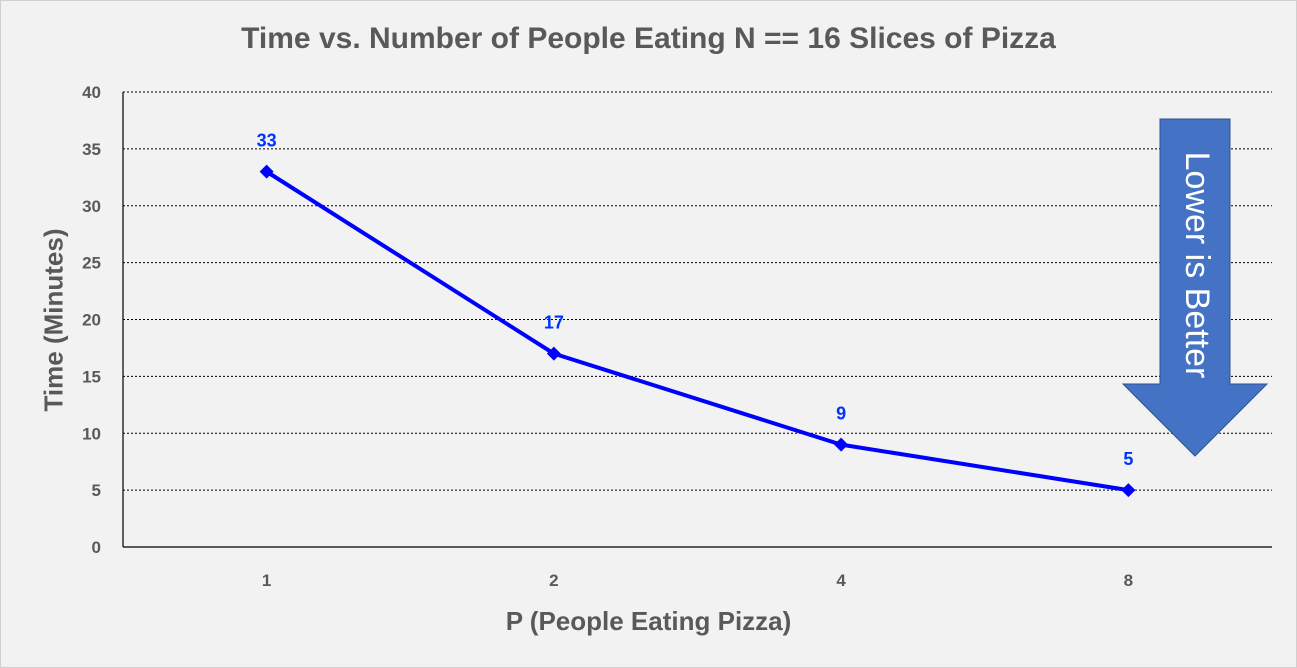 Image resolution: width=1297 pixels, height=668 pixels. What do you see at coordinates (91, 433) in the screenshot?
I see `y-tick-label: 10` at bounding box center [91, 433].